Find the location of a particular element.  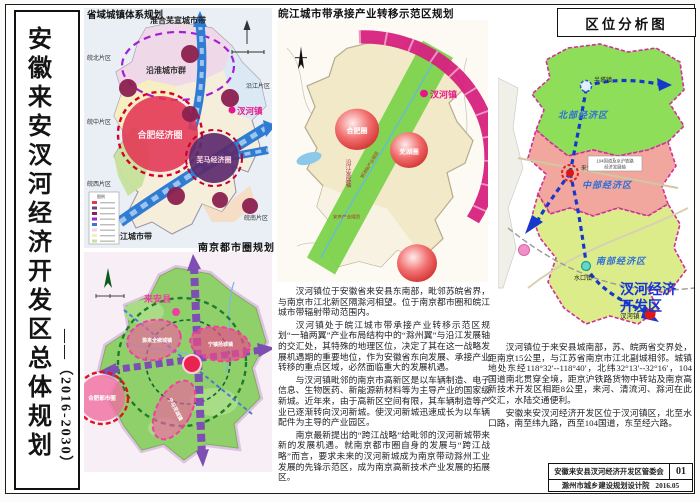

core-node is located at coordinates (192, 364).